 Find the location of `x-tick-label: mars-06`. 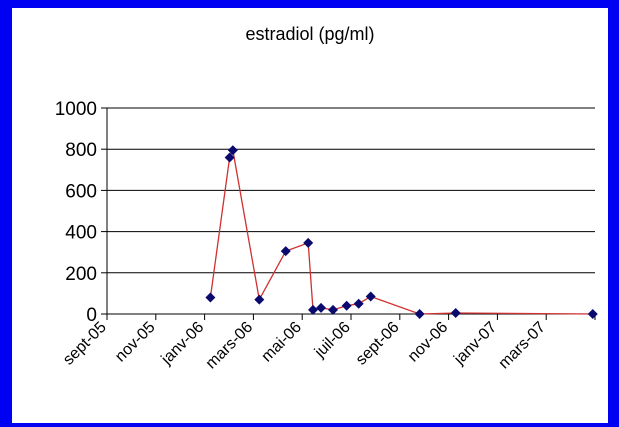

x-tick-label: mars-06 is located at coordinates (230, 346).